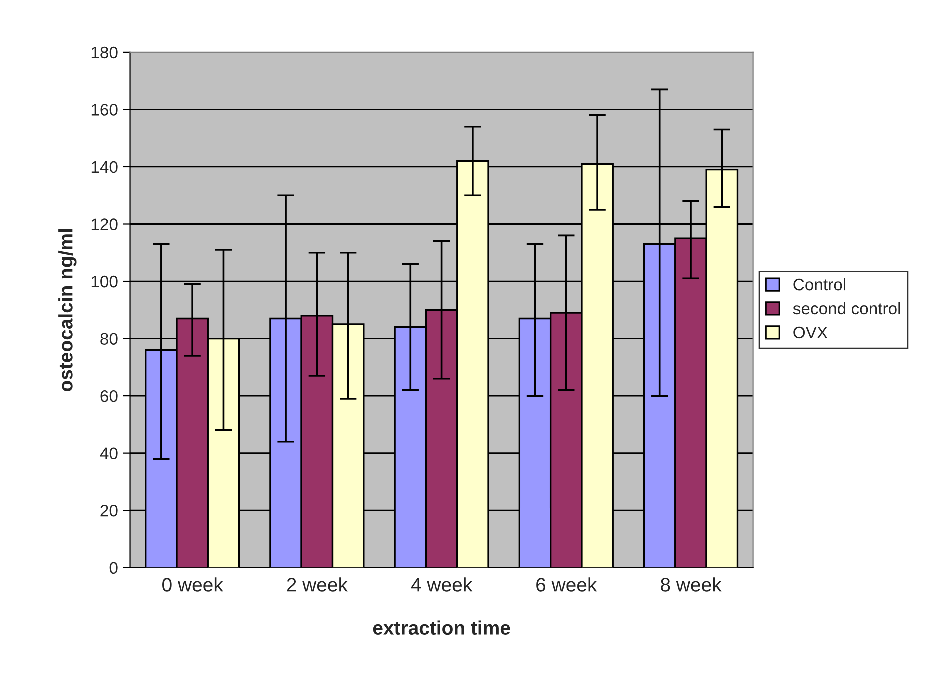 The width and height of the screenshot is (944, 690). What do you see at coordinates (105, 224) in the screenshot?
I see `y-tick-label: 120` at bounding box center [105, 224].